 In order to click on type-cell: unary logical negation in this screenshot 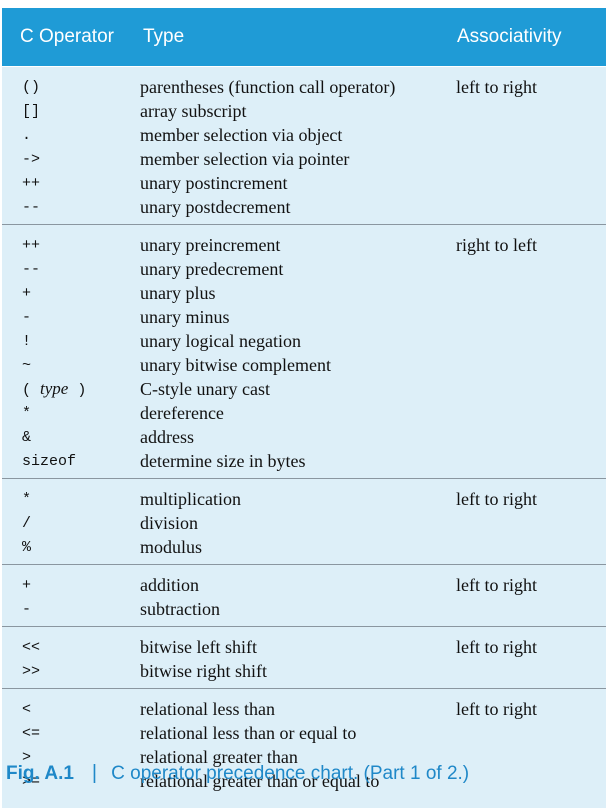, I will do `click(220, 340)`.